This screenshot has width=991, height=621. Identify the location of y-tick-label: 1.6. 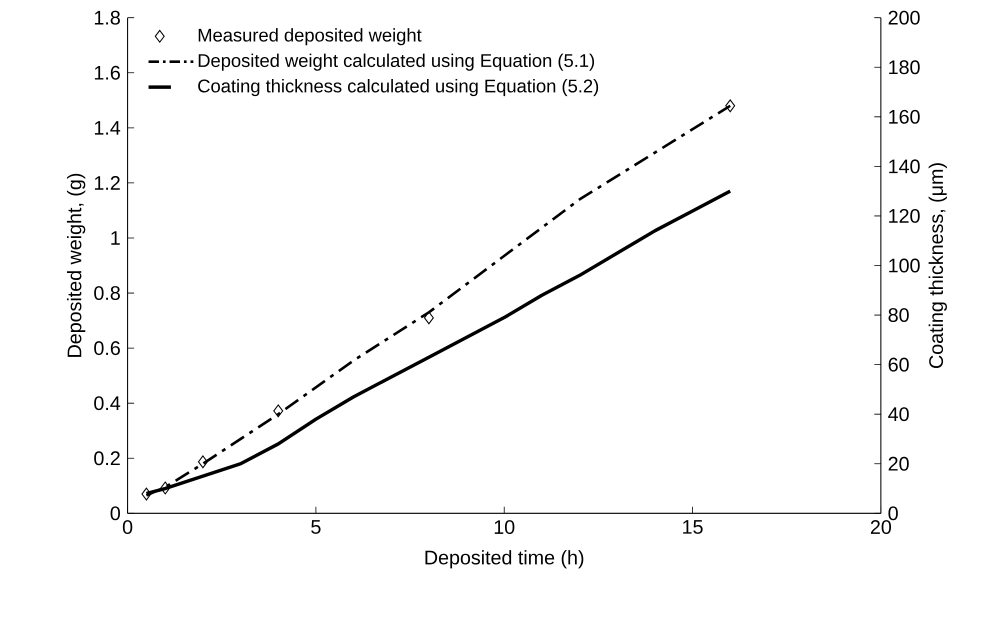
(107, 73).